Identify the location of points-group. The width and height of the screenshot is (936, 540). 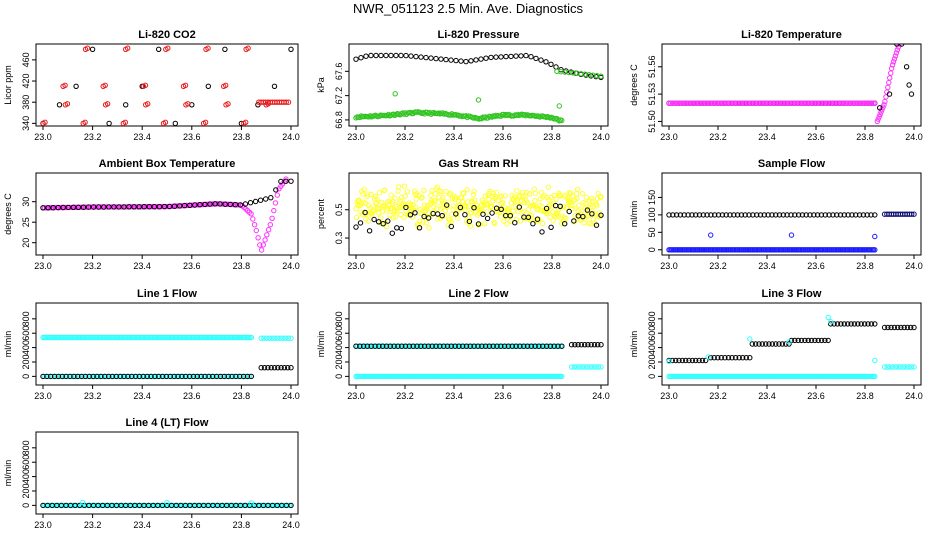
(791, 347).